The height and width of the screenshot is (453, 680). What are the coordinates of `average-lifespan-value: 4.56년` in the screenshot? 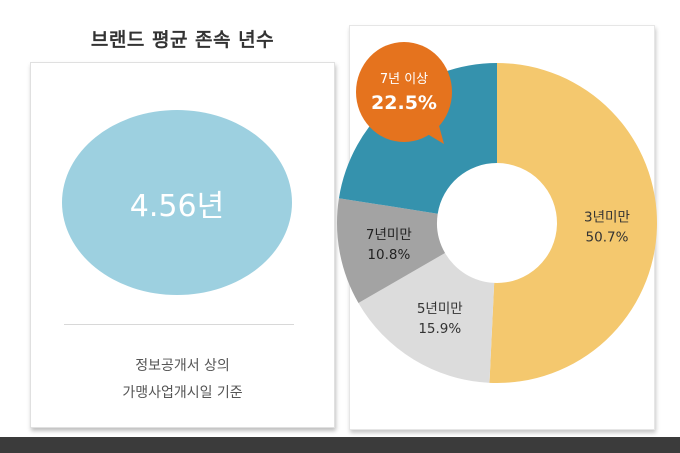 It's located at (177, 206).